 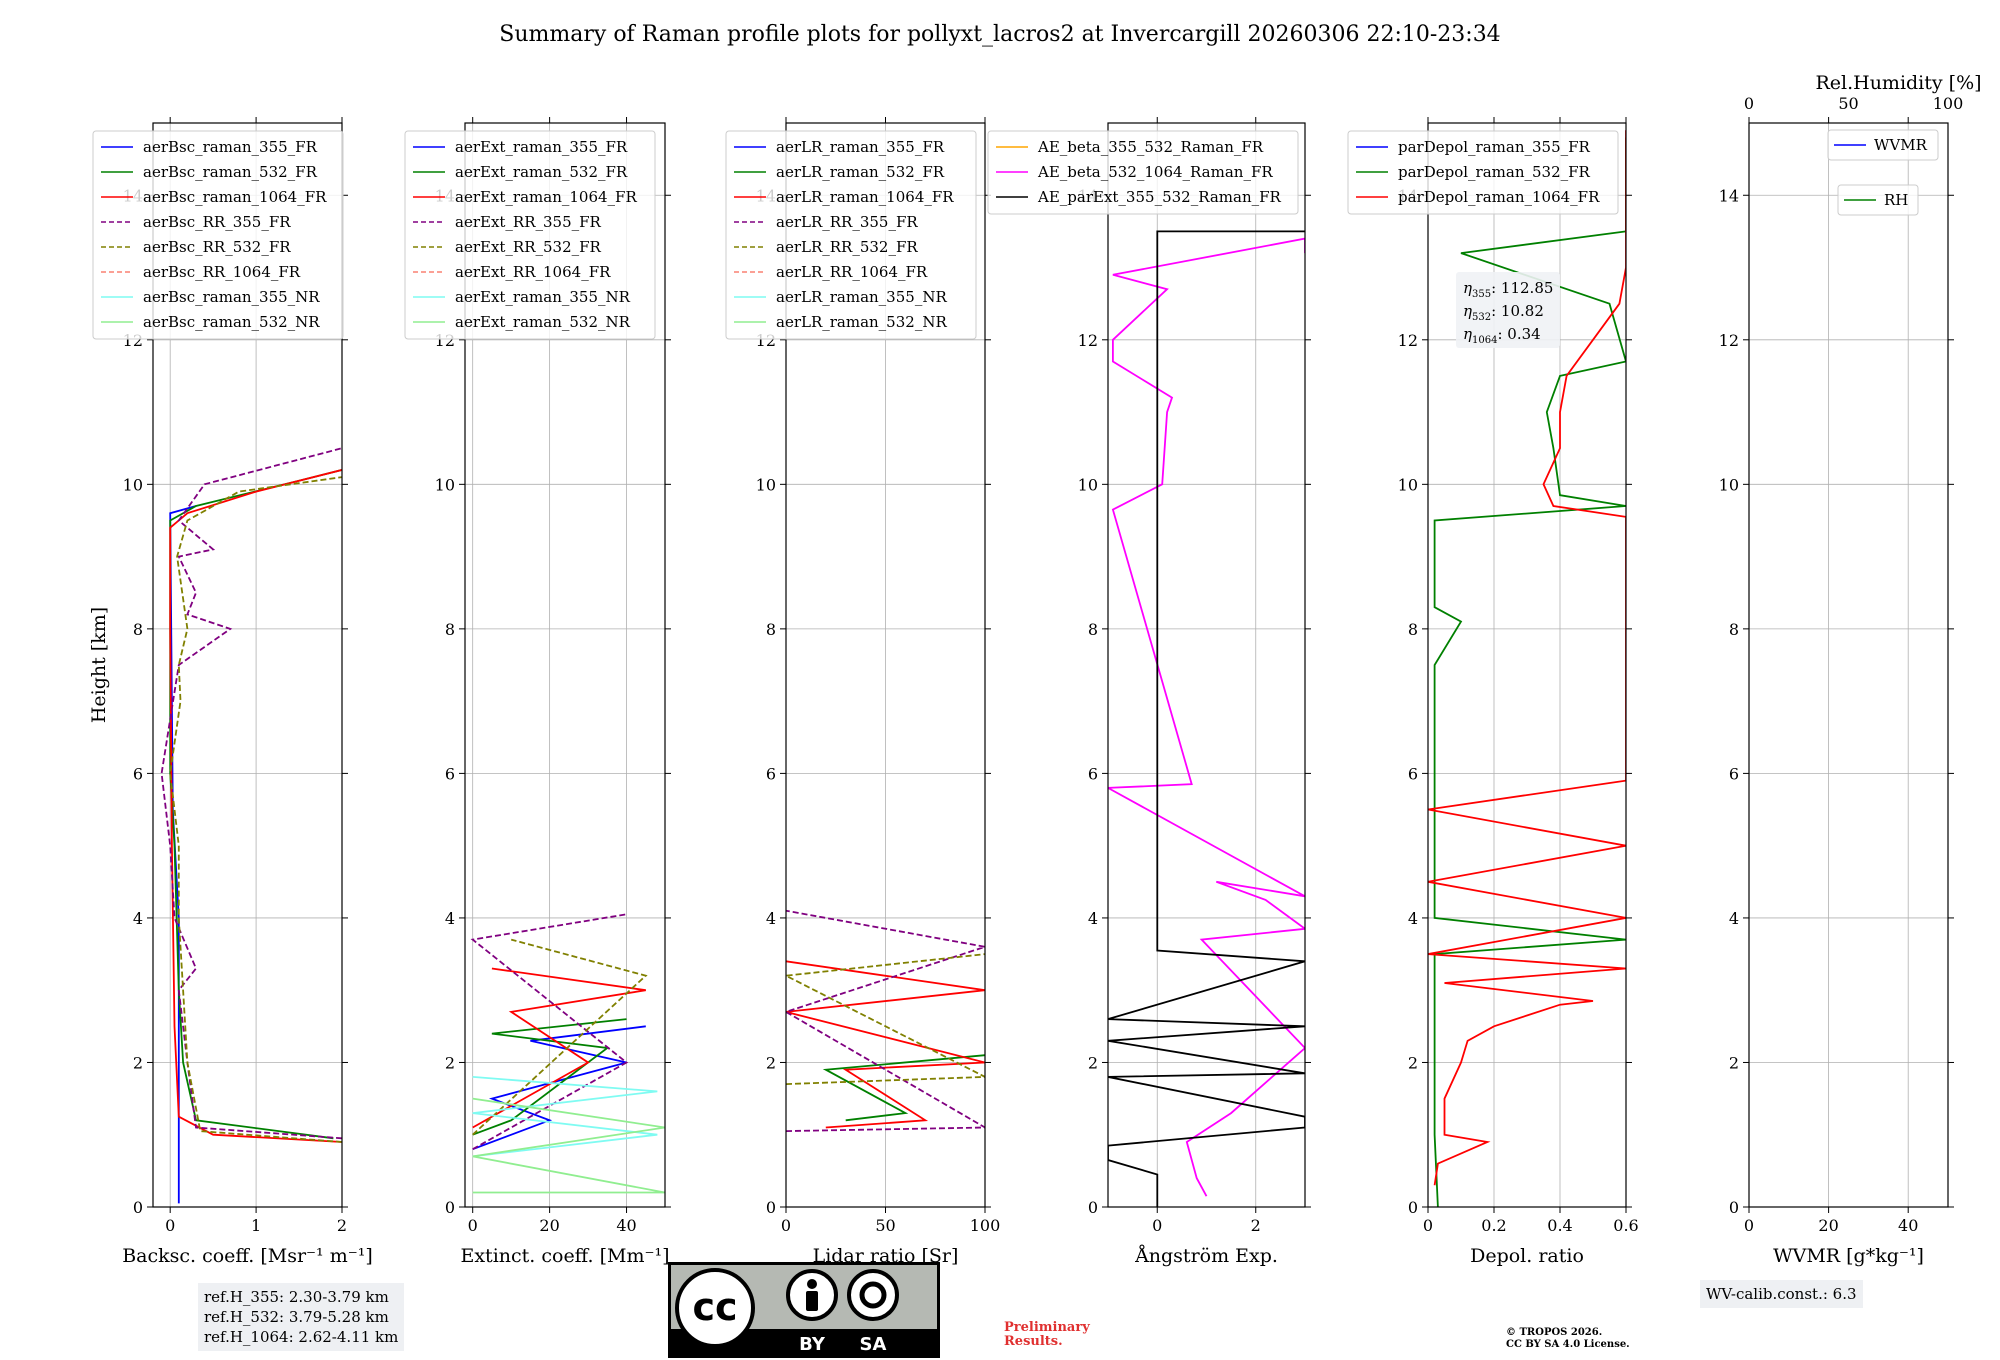 What do you see at coordinates (231, 322) in the screenshot?
I see `legend-entry: aerBsc_raman_532_NR` at bounding box center [231, 322].